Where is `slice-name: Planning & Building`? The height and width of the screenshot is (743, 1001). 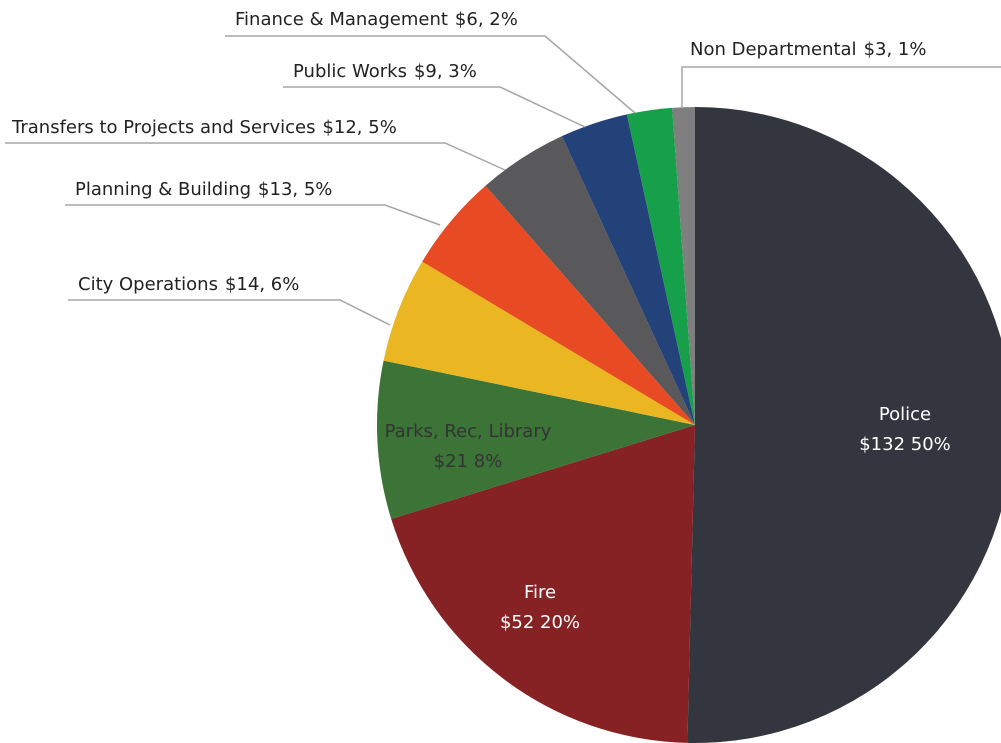 slice-name: Planning & Building is located at coordinates (163, 189).